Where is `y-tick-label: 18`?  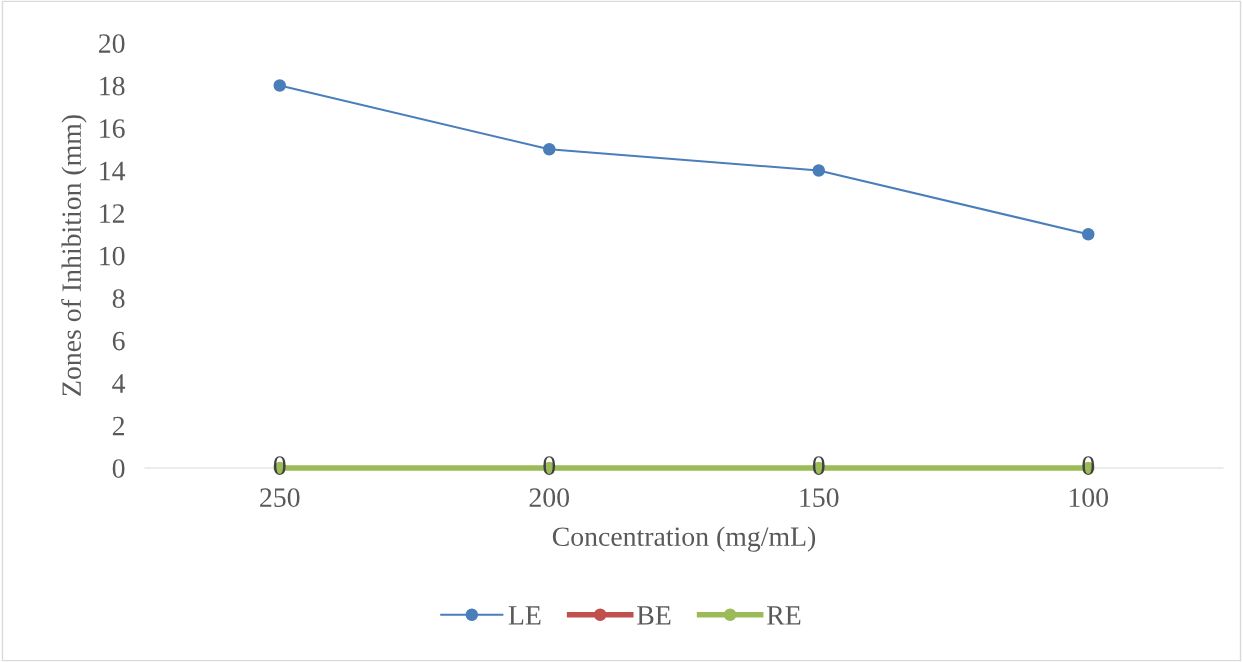 y-tick-label: 18 is located at coordinates (112, 86).